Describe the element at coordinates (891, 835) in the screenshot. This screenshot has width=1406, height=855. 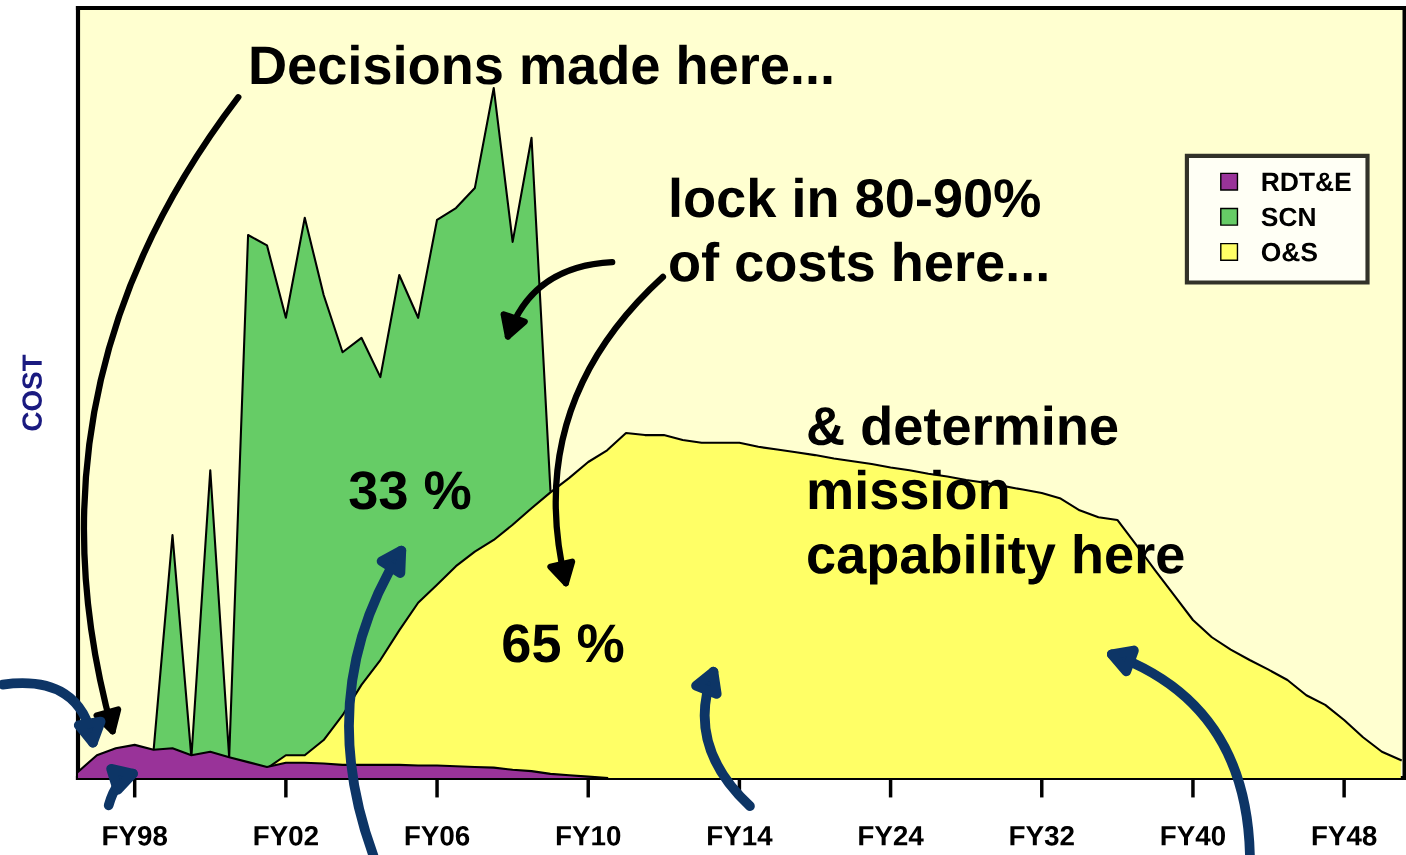
I see `x-tick-label: FY24` at that location.